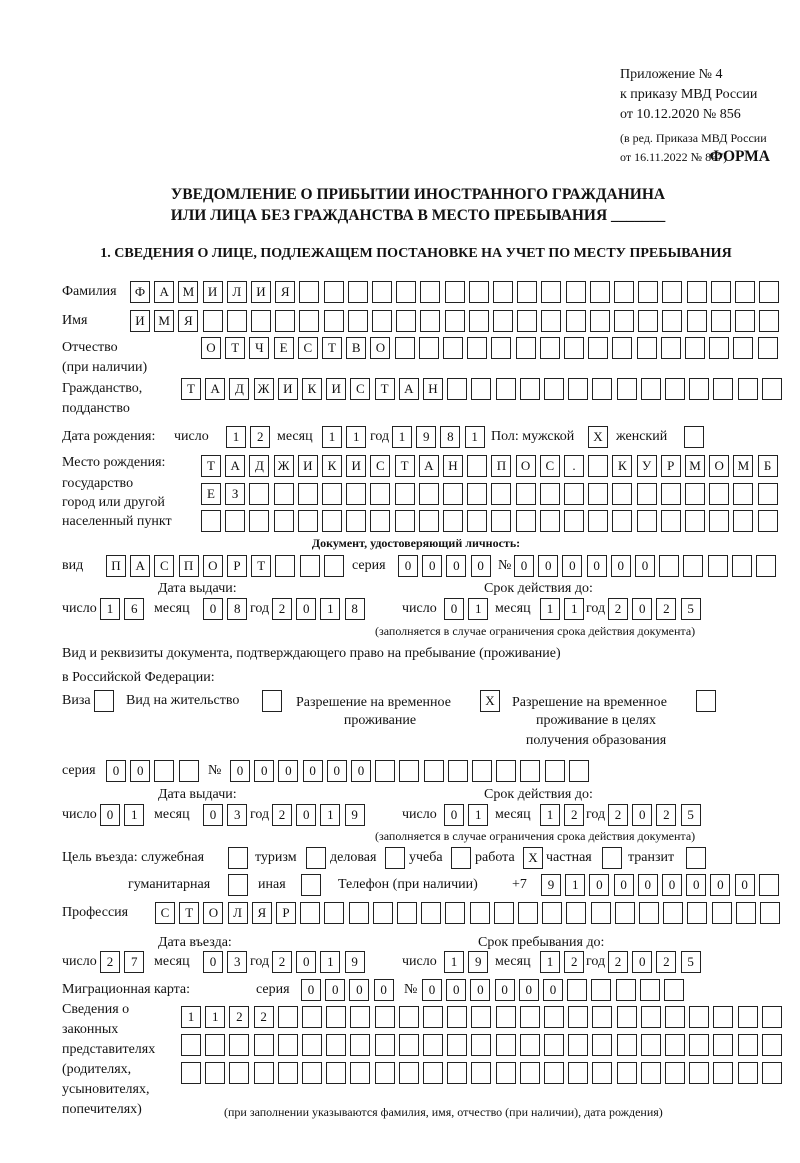  What do you see at coordinates (690, 962) in the screenshot?
I see `char-box-stay-year: 5` at bounding box center [690, 962].